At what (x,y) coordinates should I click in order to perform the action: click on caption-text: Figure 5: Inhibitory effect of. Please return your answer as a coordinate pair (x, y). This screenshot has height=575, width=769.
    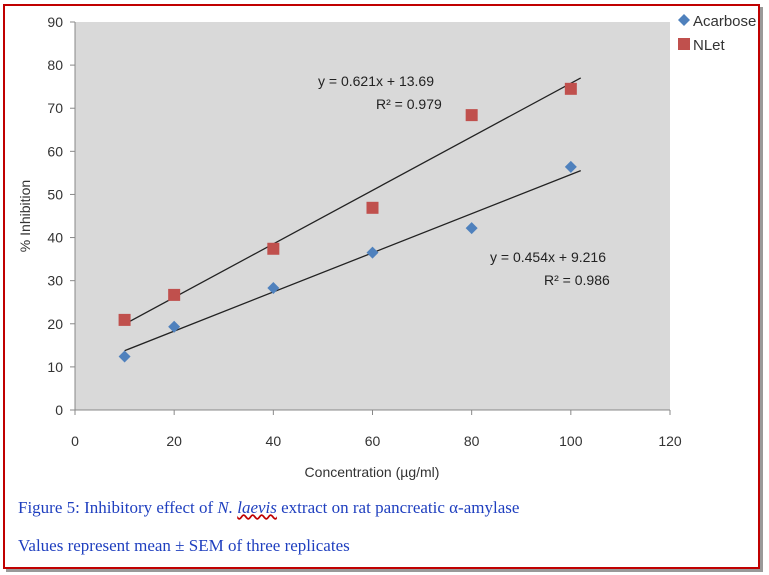
    Looking at the image, I should click on (118, 507).